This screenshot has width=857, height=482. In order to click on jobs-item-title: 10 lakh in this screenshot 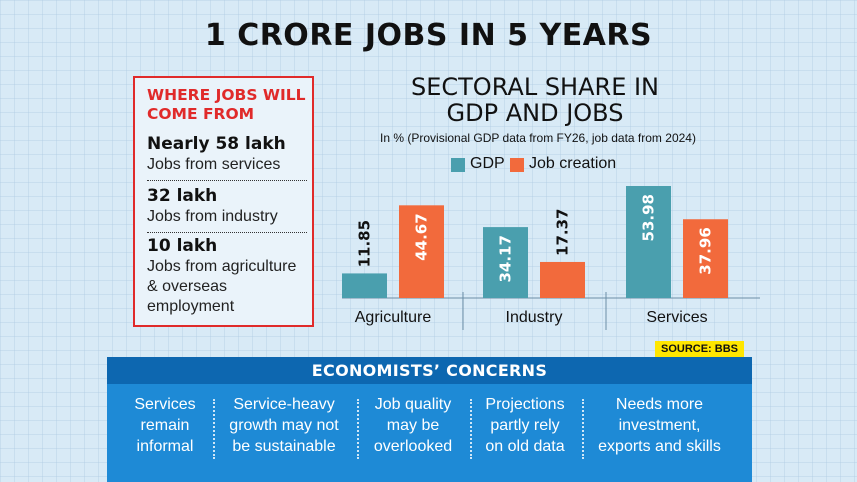, I will do `click(182, 246)`.